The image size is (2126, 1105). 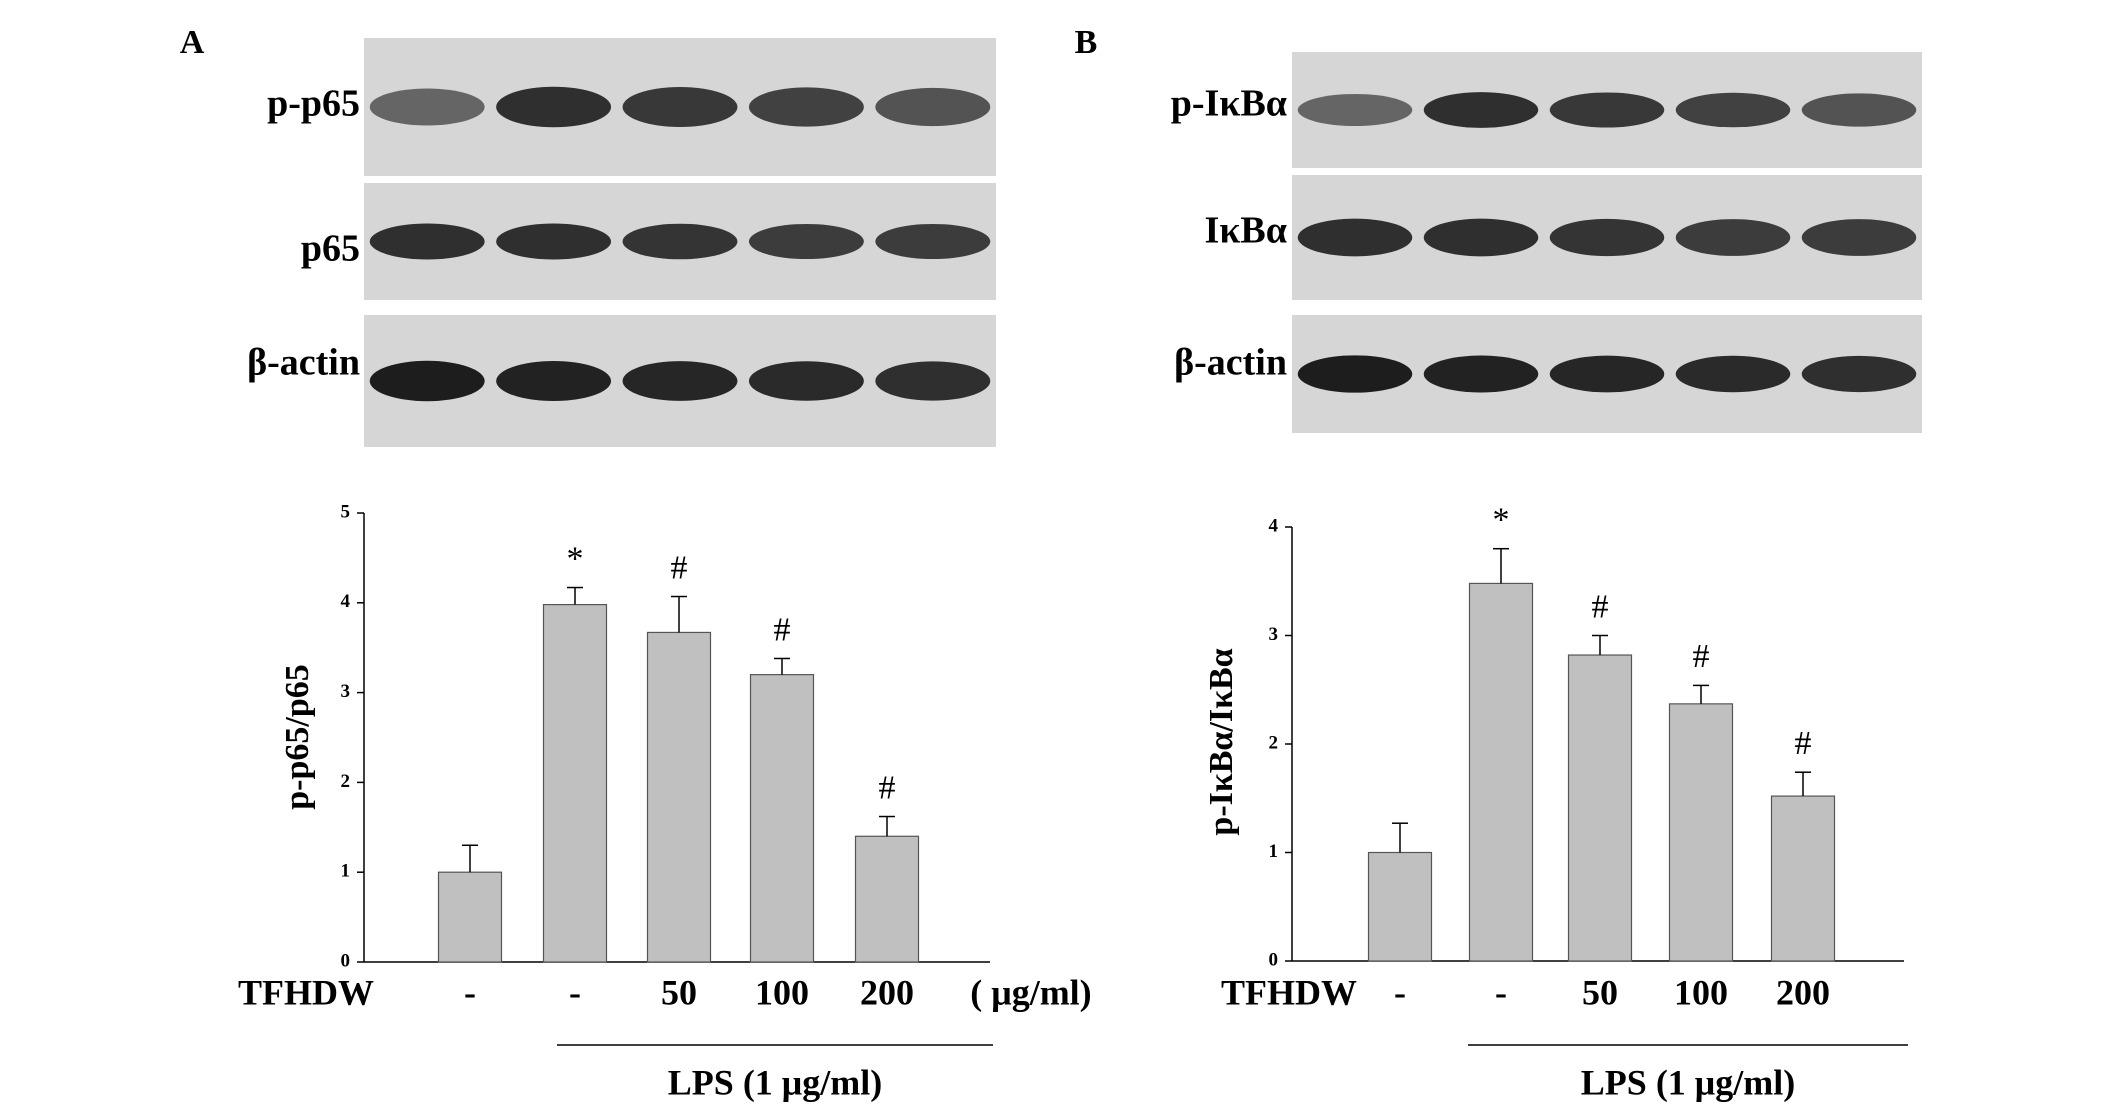 I want to click on y-tick-label: 5, so click(x=346, y=511).